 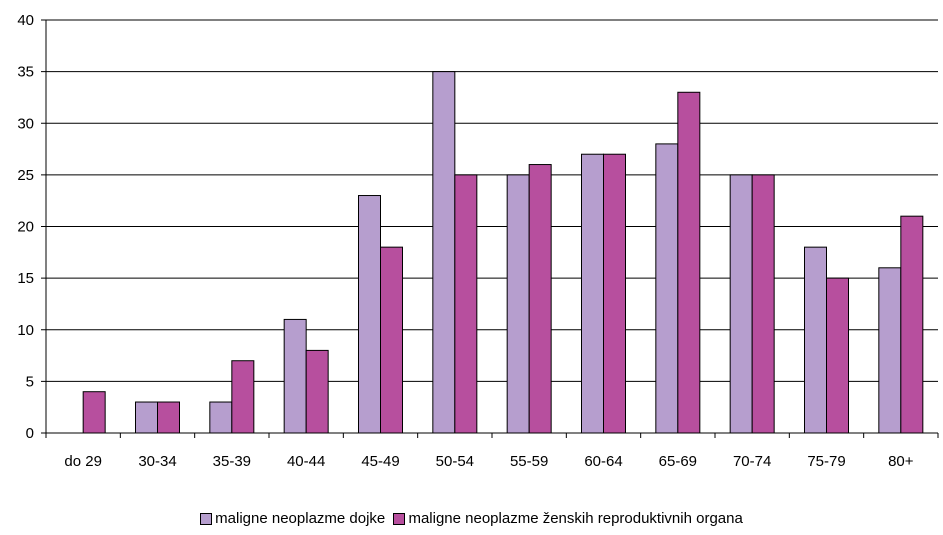 I want to click on x-tick-label-0: do 29, so click(x=83, y=461).